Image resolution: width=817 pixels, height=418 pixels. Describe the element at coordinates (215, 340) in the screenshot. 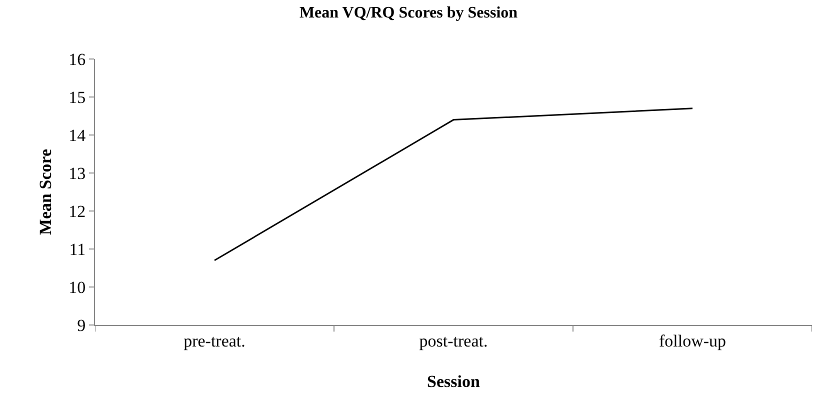

I see `x-tick-label: pre-treat.` at that location.